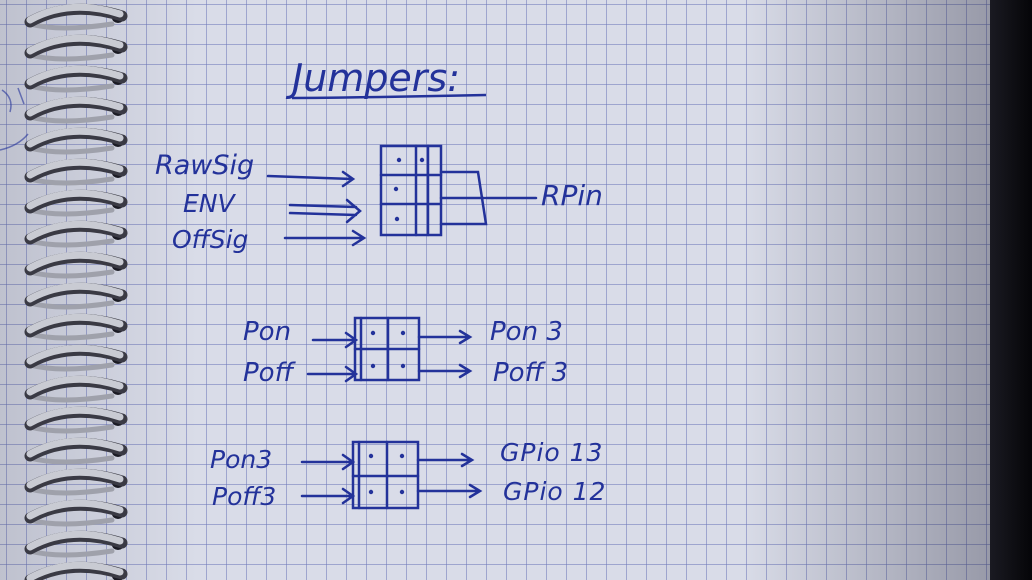  I want to click on label-env: ENV, so click(209, 203).